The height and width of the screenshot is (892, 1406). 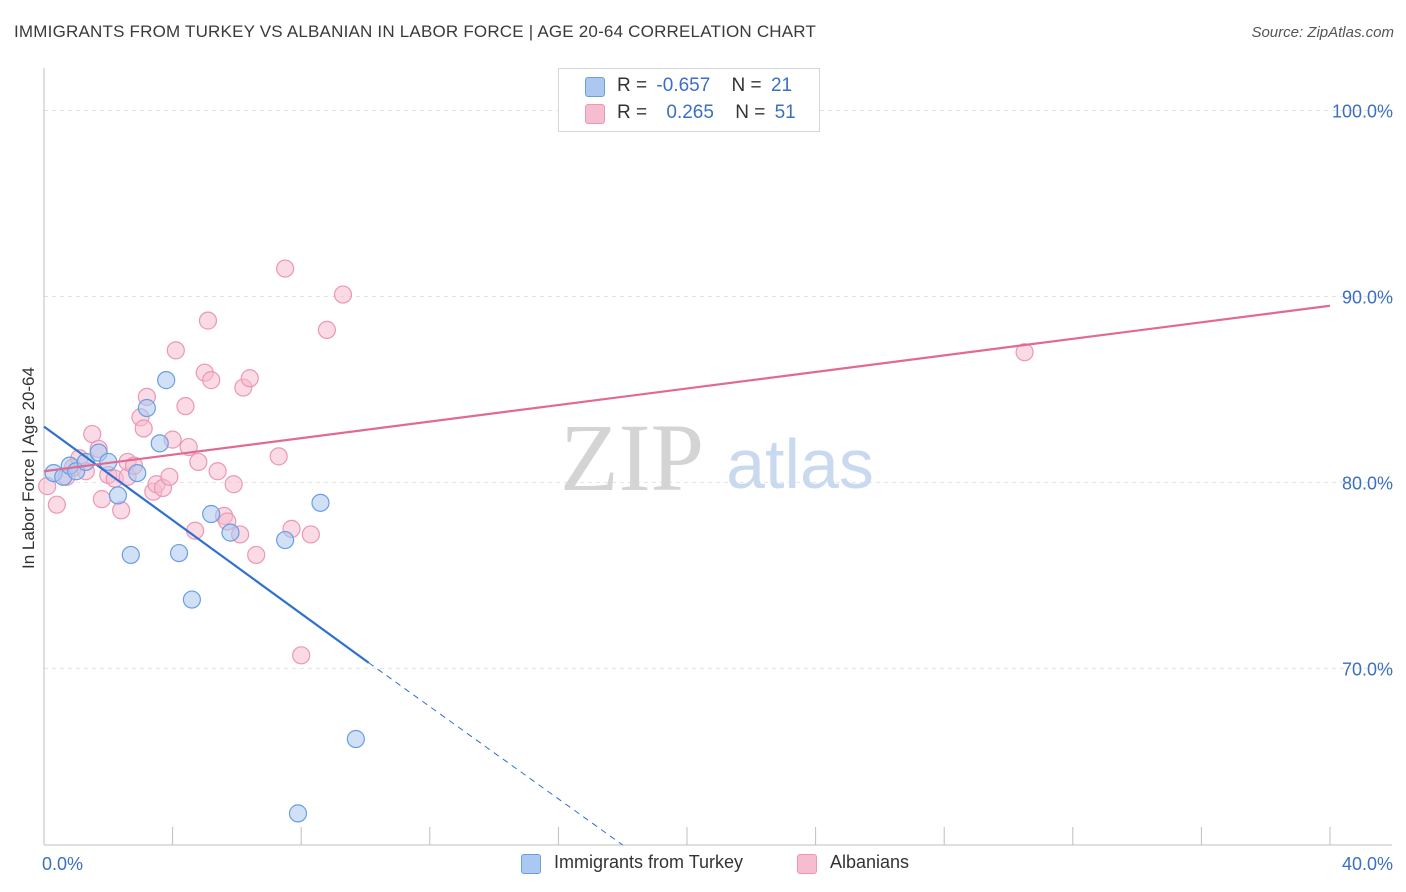 What do you see at coordinates (632, 457) in the screenshot?
I see `watermark-zip: ZIP` at bounding box center [632, 457].